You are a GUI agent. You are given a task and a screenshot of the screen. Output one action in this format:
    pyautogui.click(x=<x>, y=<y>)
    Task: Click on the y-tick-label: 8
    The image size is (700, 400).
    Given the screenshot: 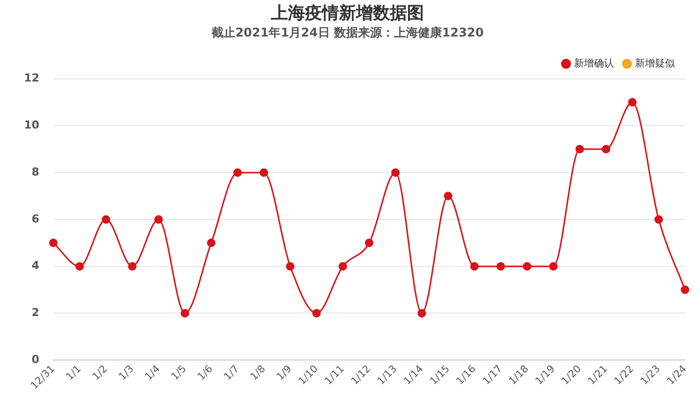 What is the action you would take?
    pyautogui.click(x=36, y=171)
    